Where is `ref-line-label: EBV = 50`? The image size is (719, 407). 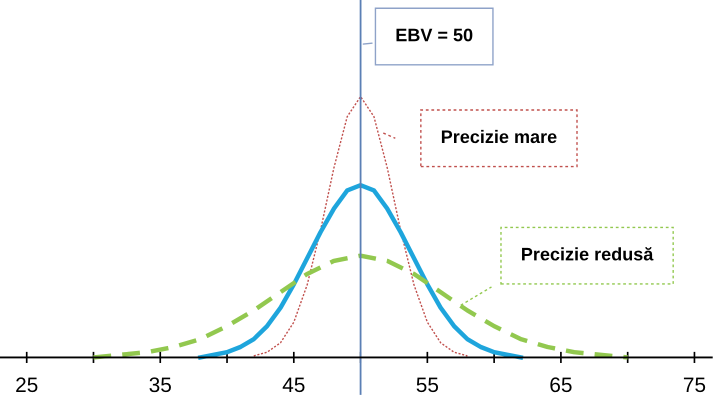
ref-line-label: EBV = 50 is located at coordinates (434, 35).